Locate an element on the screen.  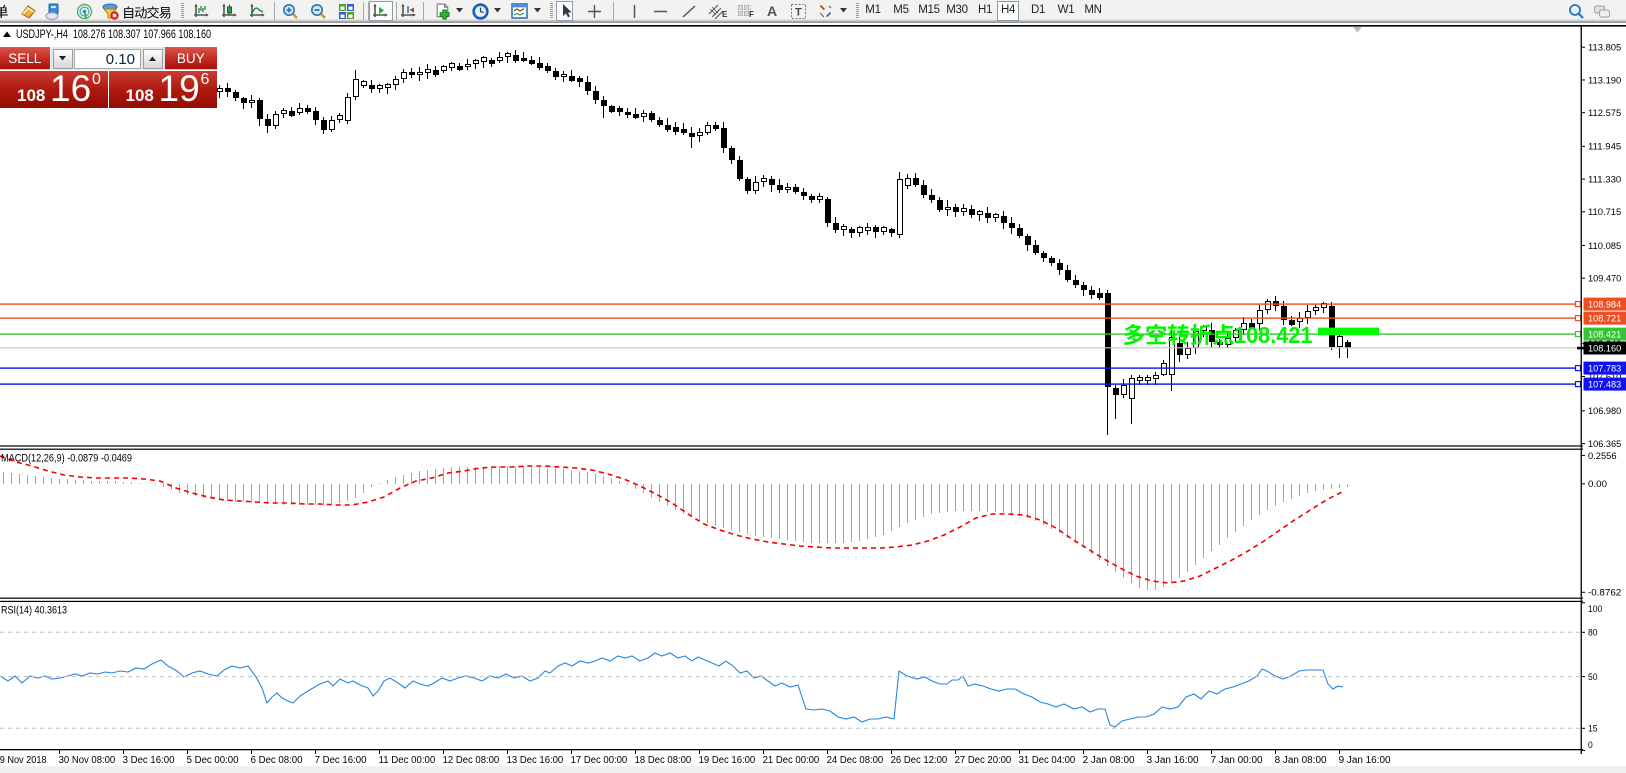
svg-text: 0.00 is located at coordinates (1597, 484).